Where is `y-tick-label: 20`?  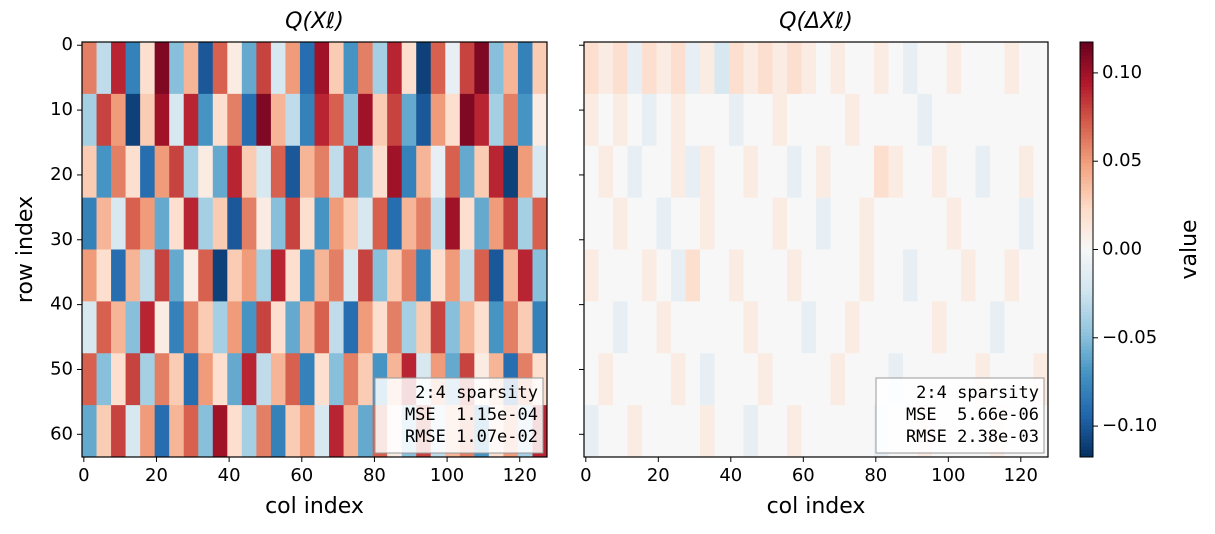 y-tick-label: 20 is located at coordinates (61, 174).